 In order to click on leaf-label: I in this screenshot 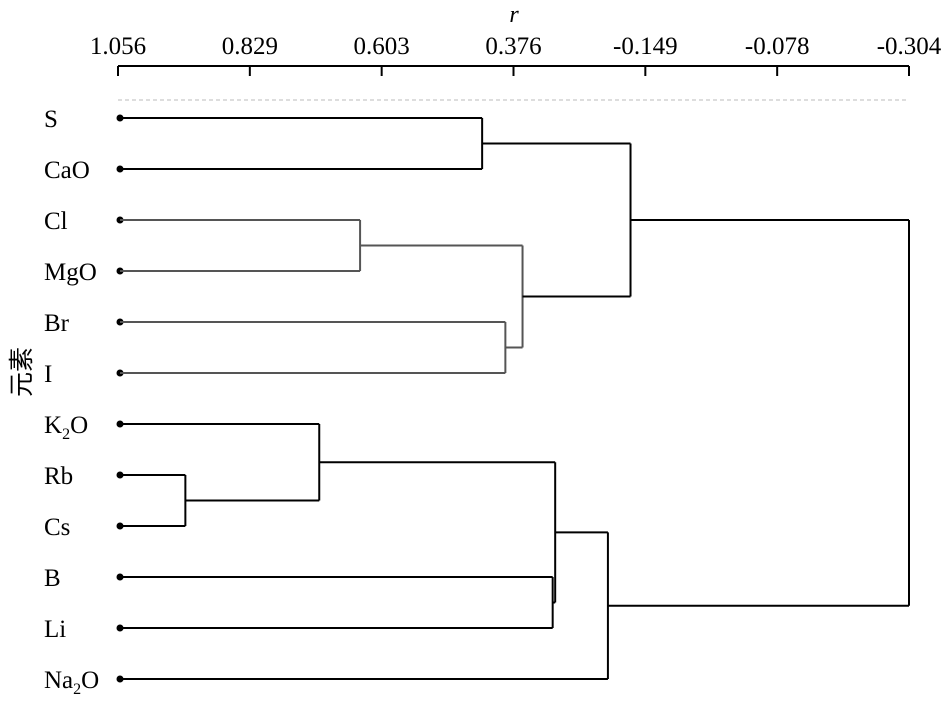, I will do `click(48, 374)`.